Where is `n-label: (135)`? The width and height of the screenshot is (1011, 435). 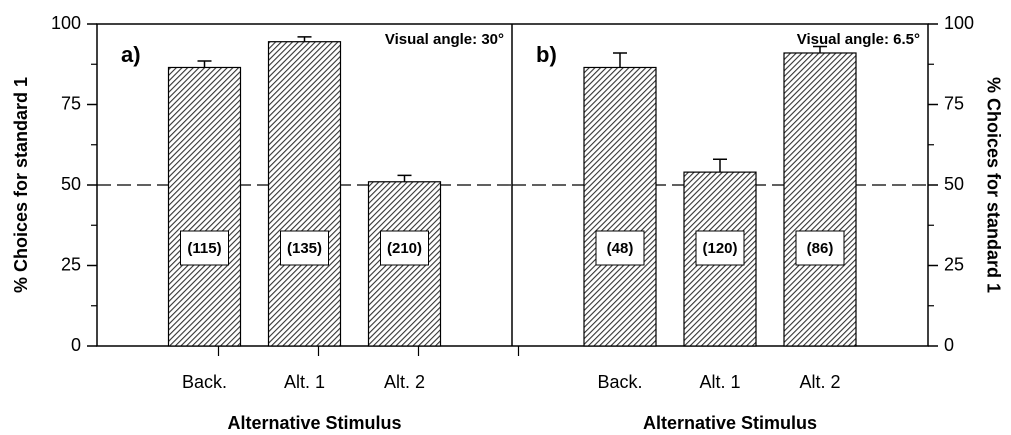 n-label: (135) is located at coordinates (304, 248).